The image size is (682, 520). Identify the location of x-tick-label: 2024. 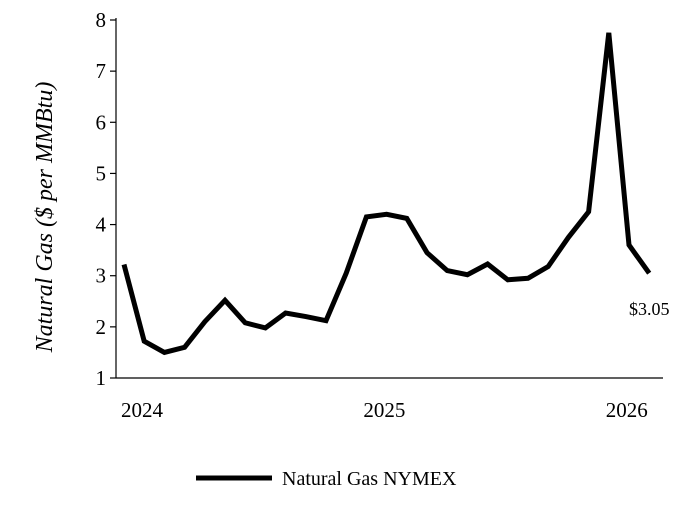
(142, 410).